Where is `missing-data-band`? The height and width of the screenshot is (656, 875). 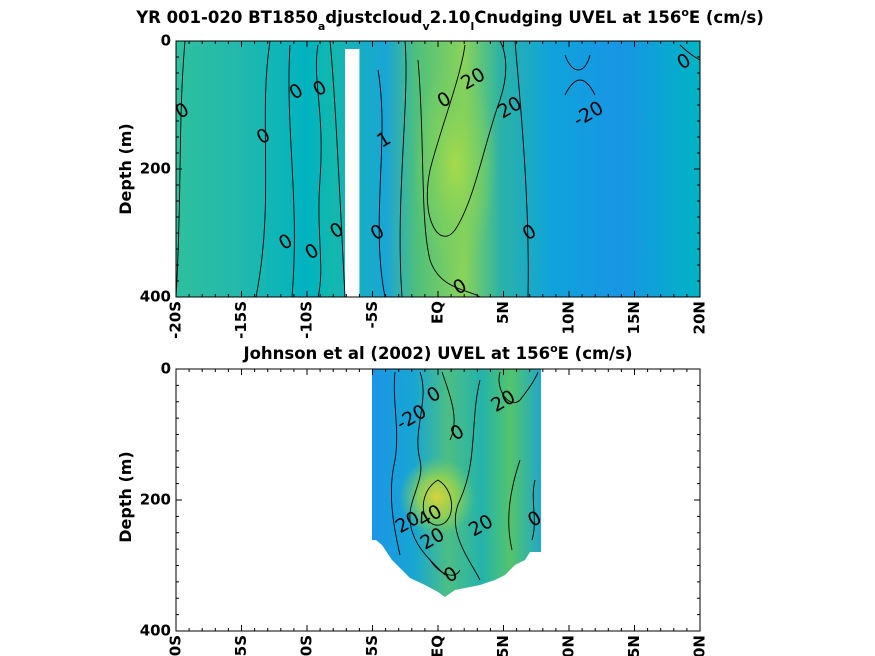 missing-data-band is located at coordinates (352, 173).